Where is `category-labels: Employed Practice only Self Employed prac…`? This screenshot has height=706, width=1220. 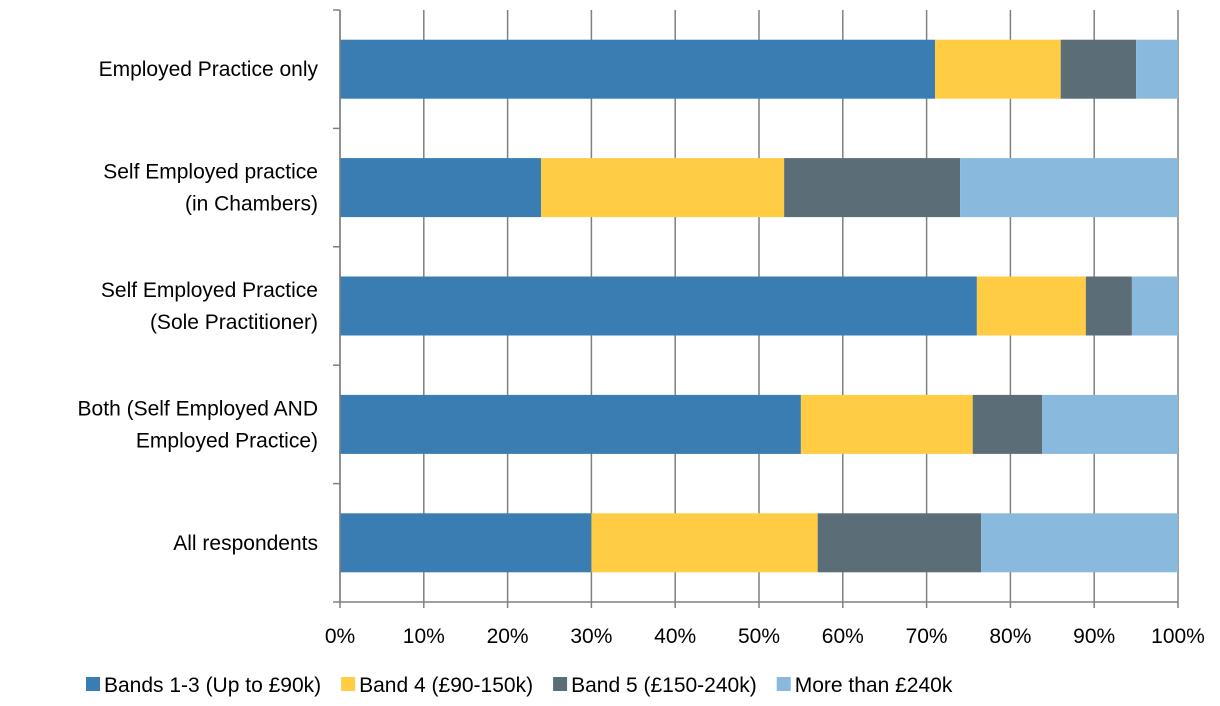 category-labels: Employed Practice only Self Employed prac… is located at coordinates (198, 306).